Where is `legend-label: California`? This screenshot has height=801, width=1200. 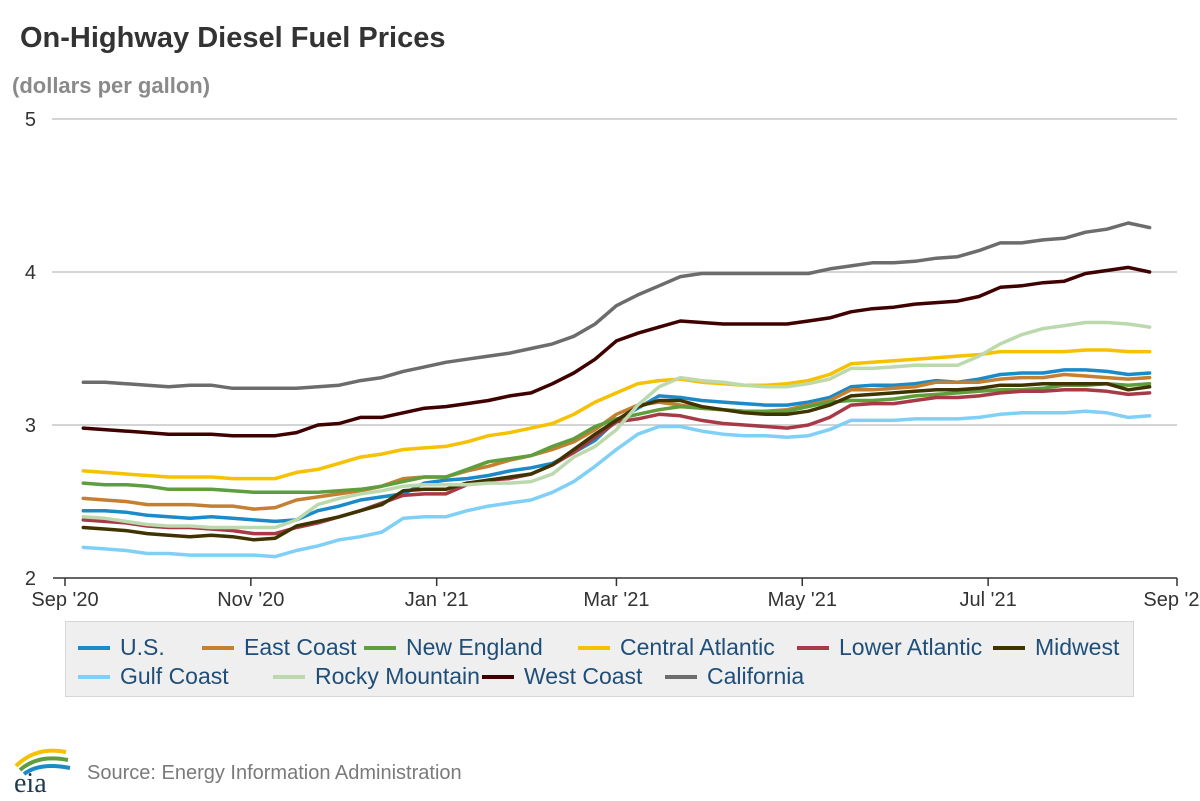
legend-label: California is located at coordinates (756, 676).